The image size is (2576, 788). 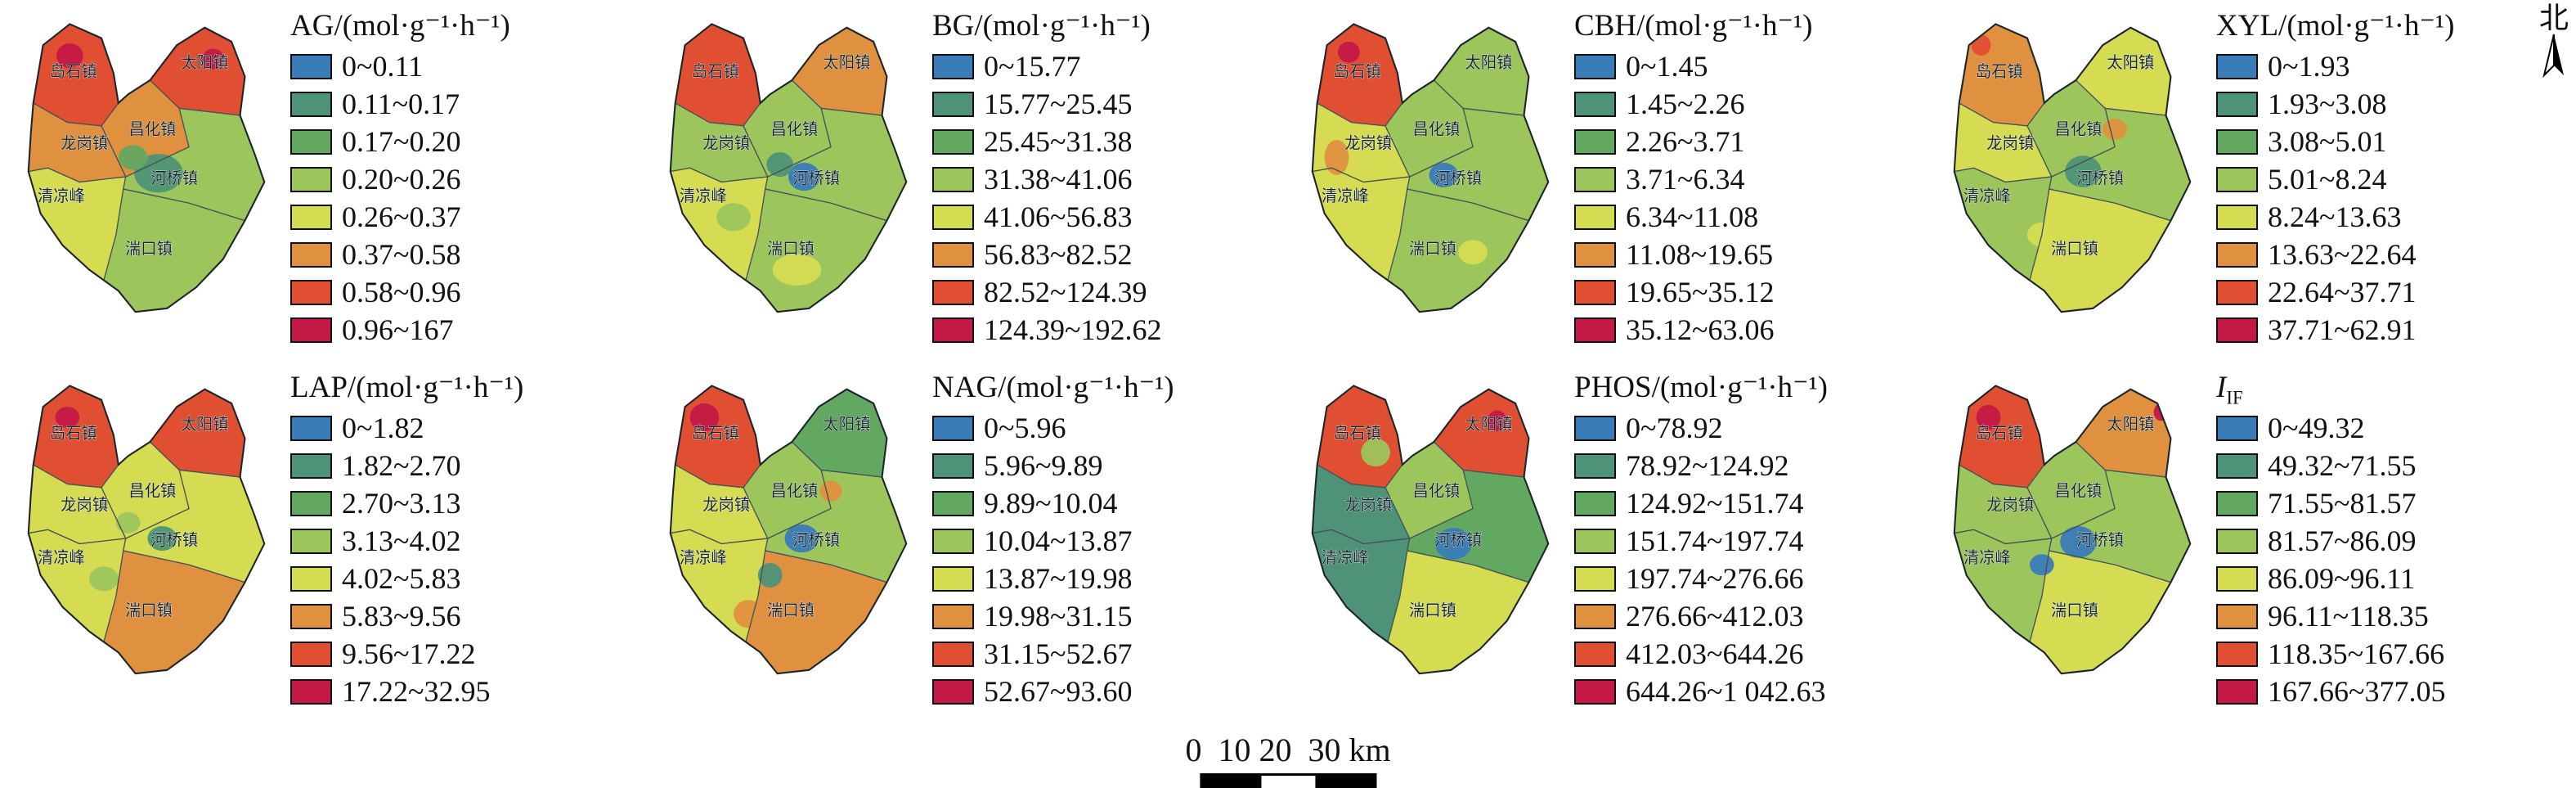 I want to click on legend-range: 5.01~8.24, so click(x=2328, y=179).